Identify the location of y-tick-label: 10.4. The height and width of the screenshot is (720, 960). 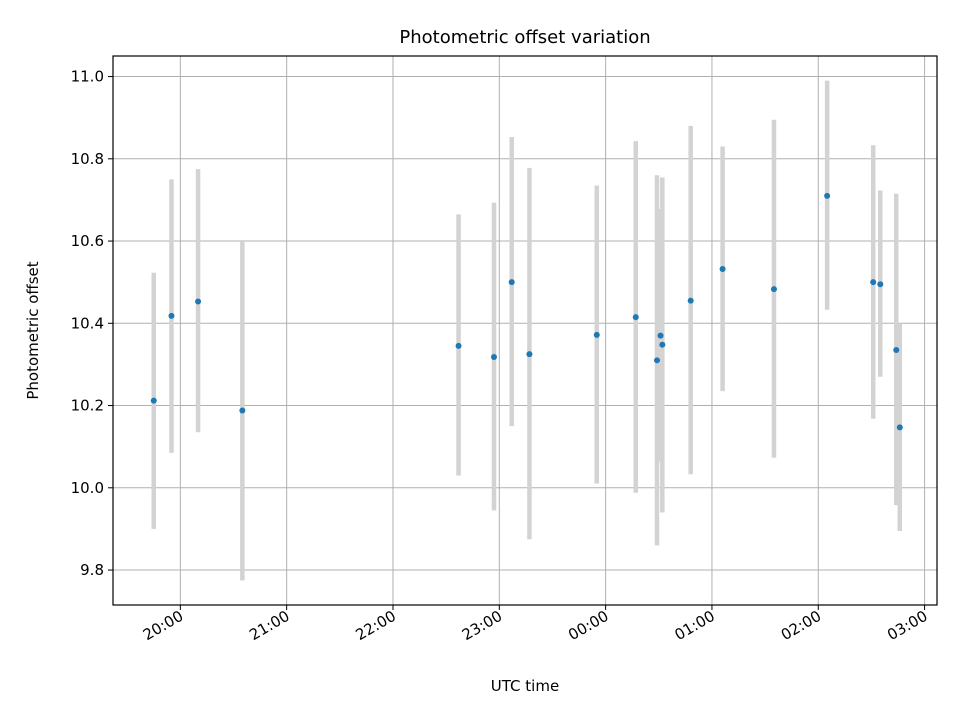
(87, 323).